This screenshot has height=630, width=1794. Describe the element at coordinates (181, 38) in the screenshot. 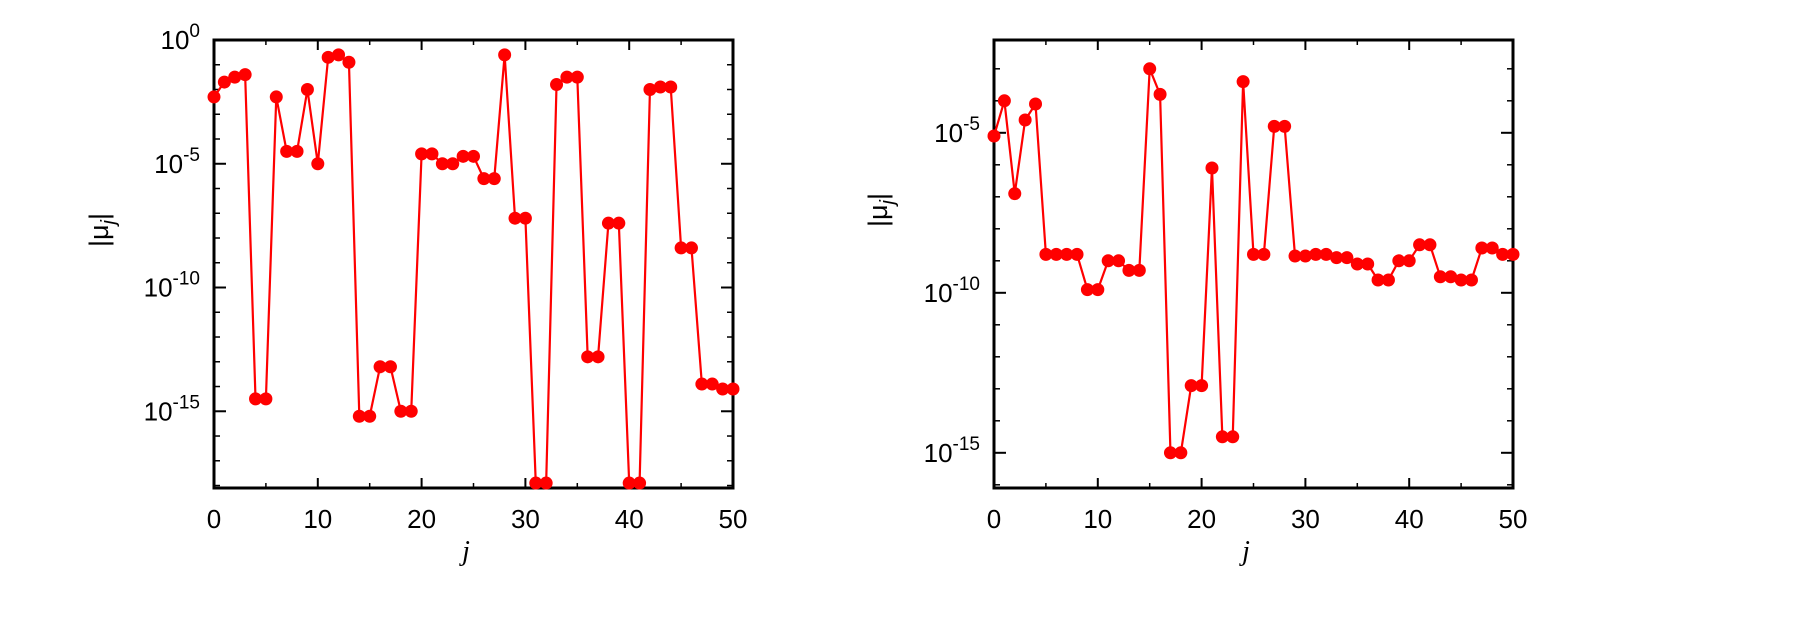

I see `y-tick-label: 10⁰` at that location.